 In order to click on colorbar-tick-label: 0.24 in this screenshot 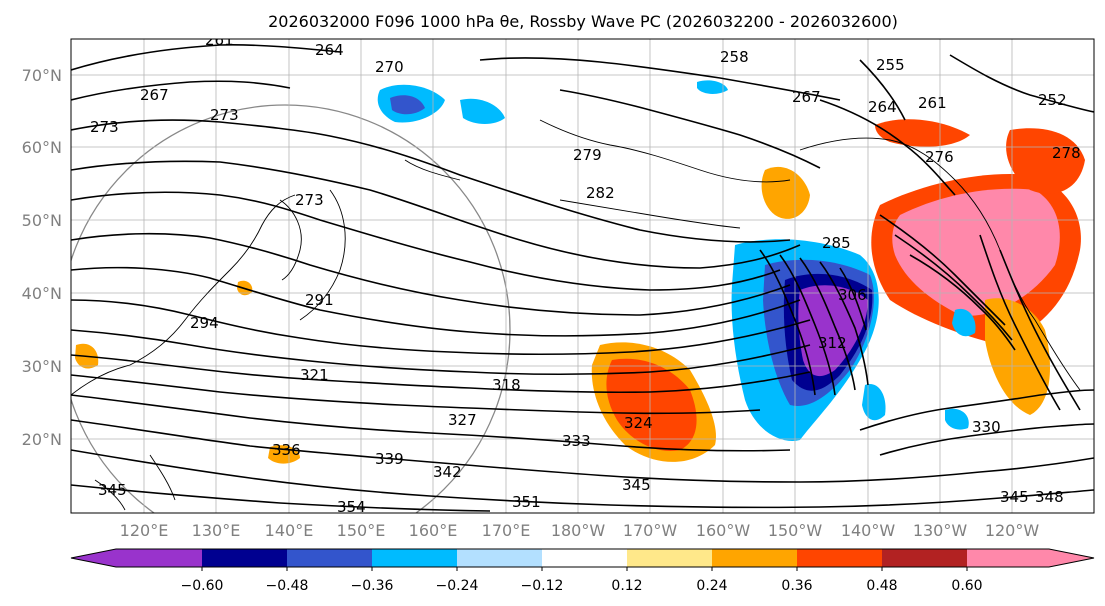, I will do `click(711, 586)`.